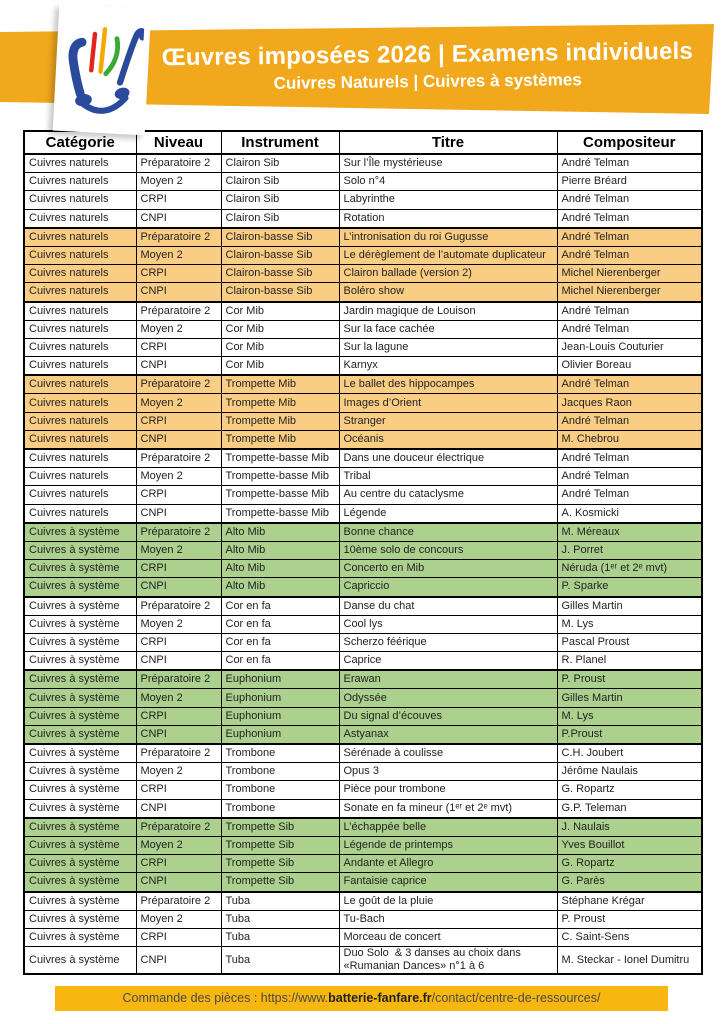 Image resolution: width=724 pixels, height=1024 pixels. I want to click on cell-niveau: Préparatoire 2, so click(178, 679).